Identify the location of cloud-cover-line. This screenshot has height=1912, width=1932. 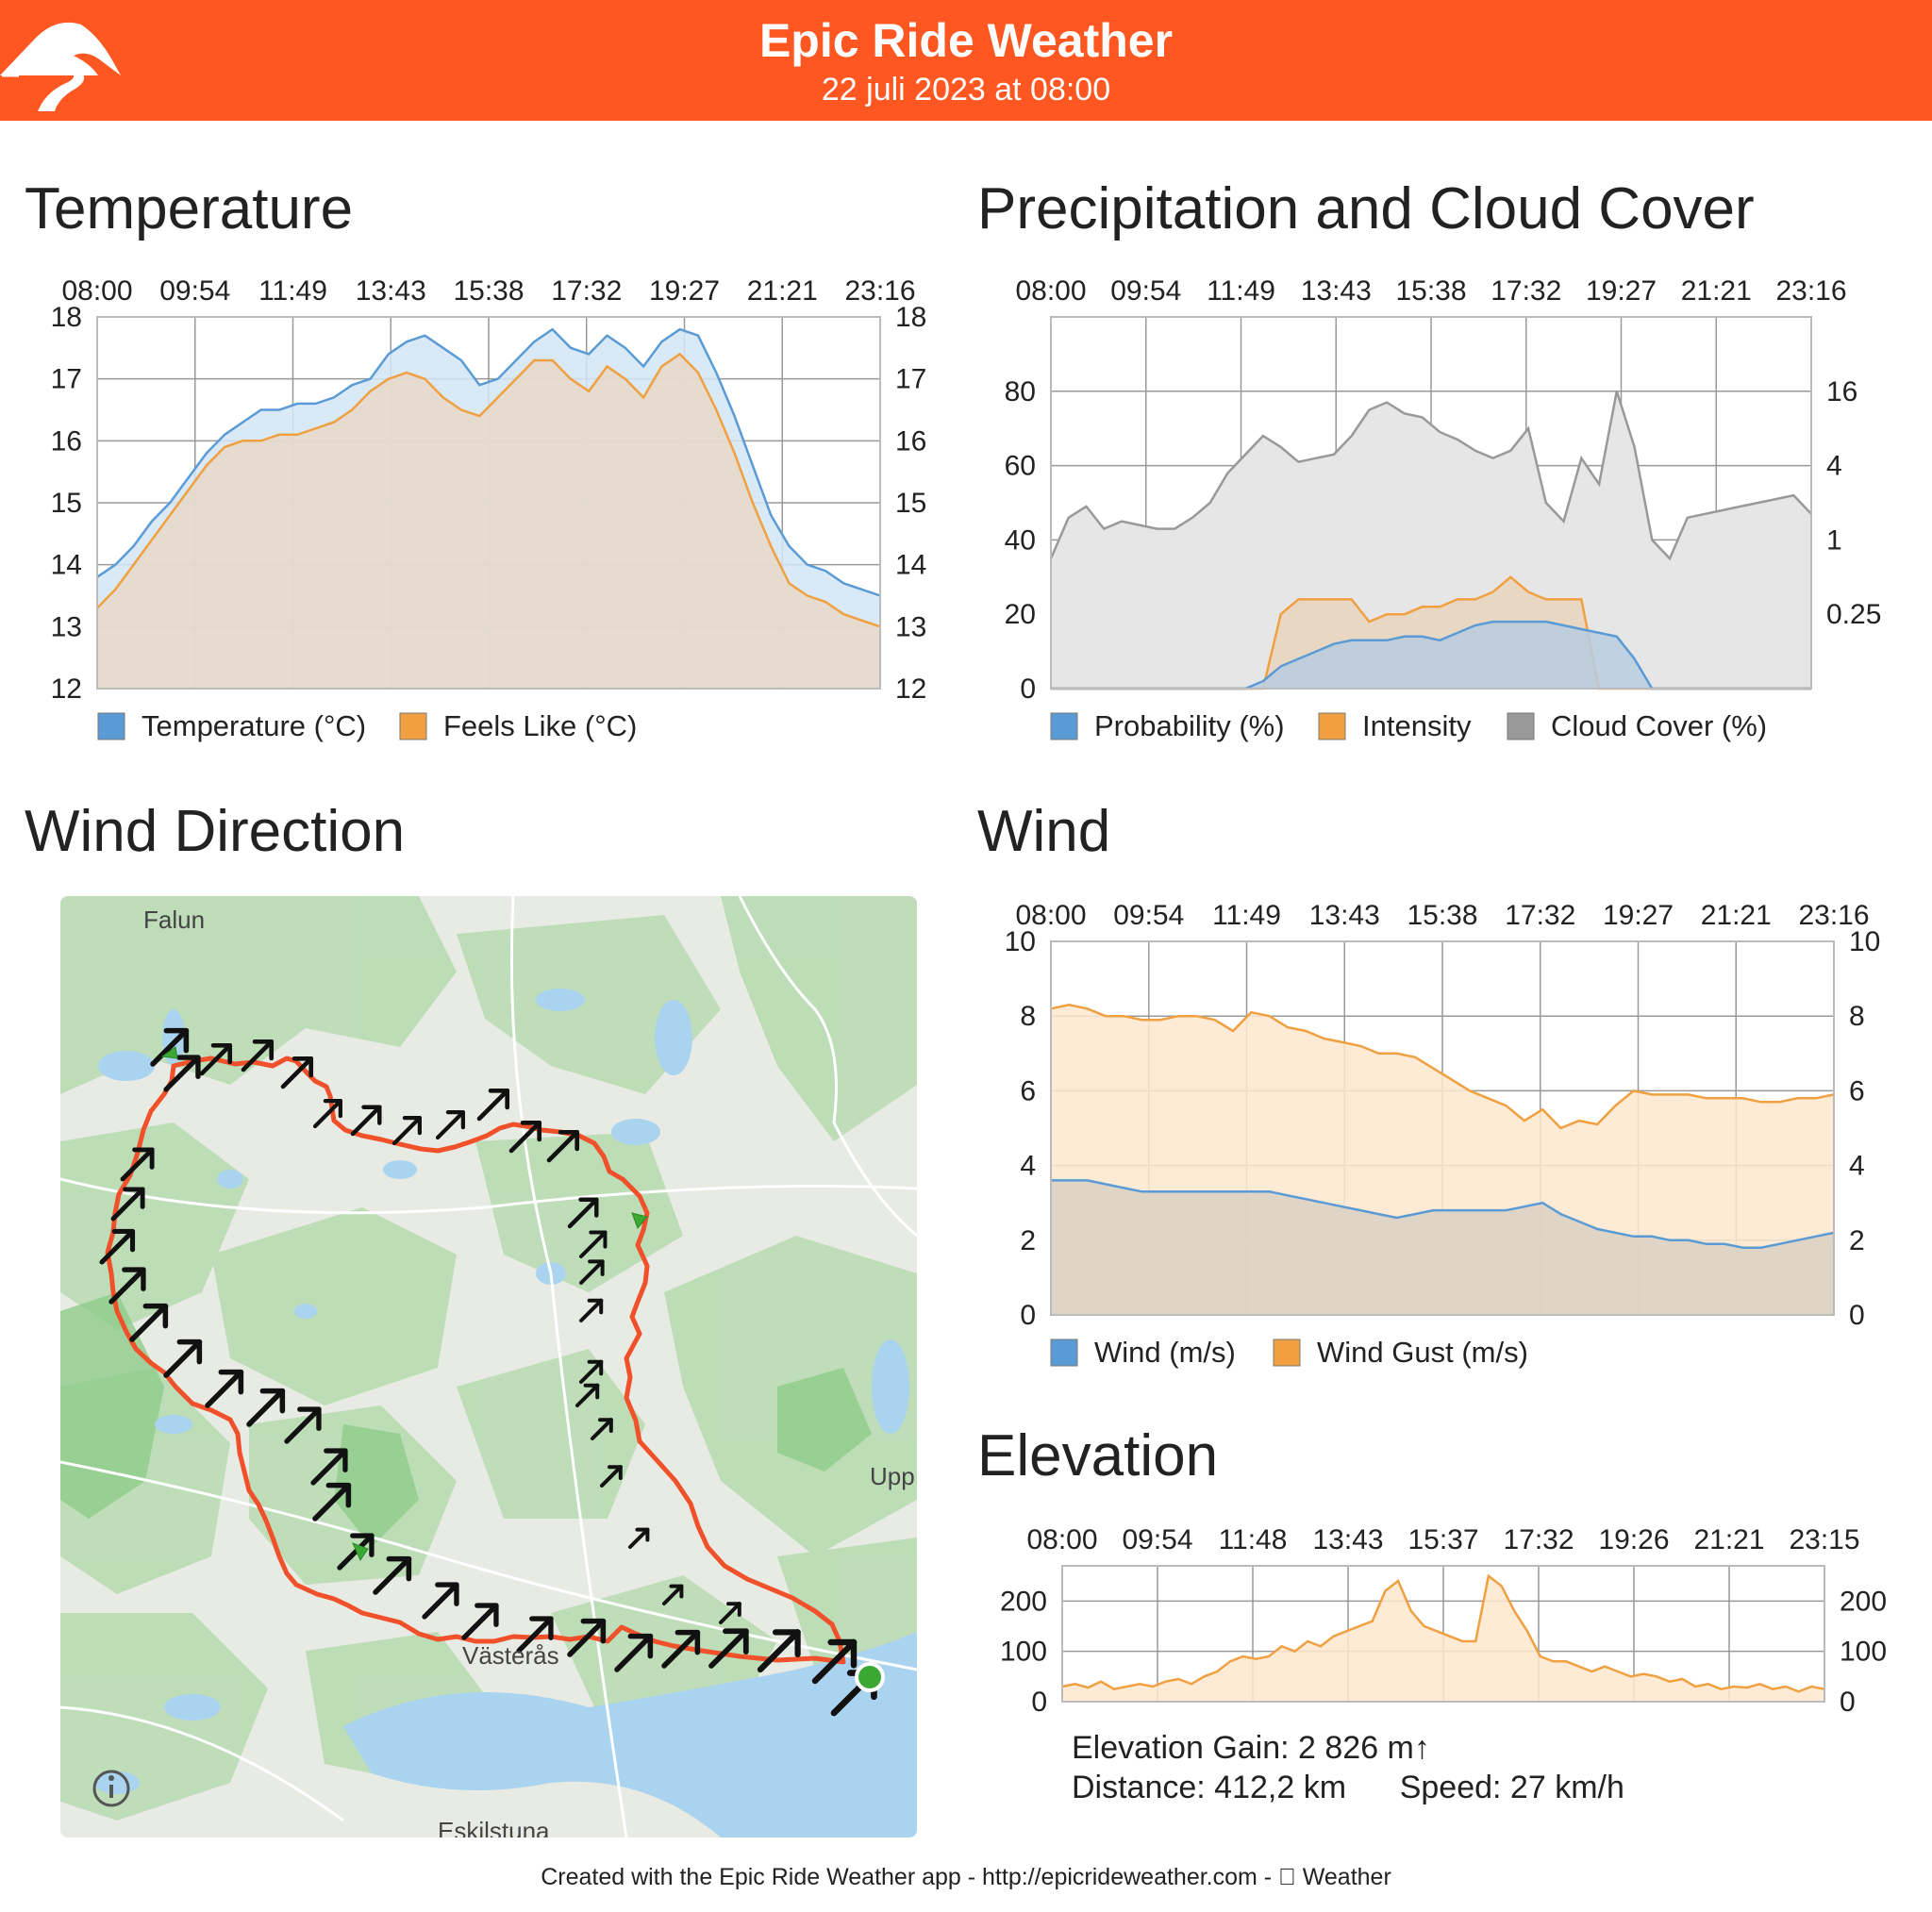
(1430, 476).